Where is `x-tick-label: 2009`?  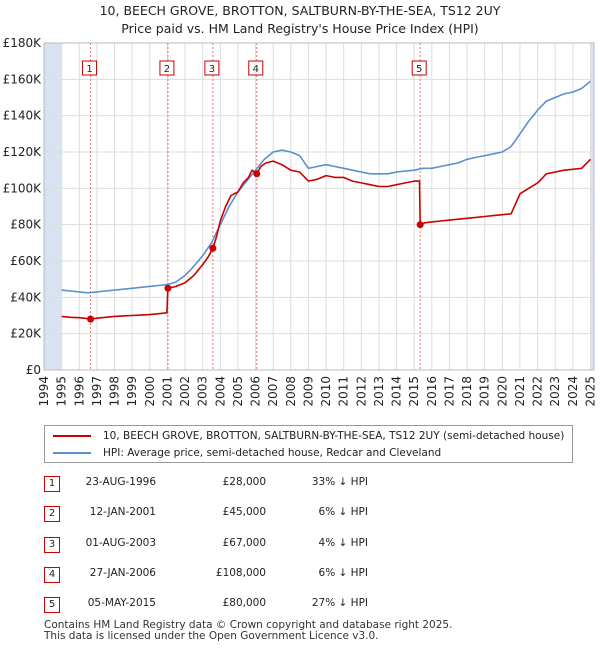 x-tick-label: 2009 is located at coordinates (308, 391).